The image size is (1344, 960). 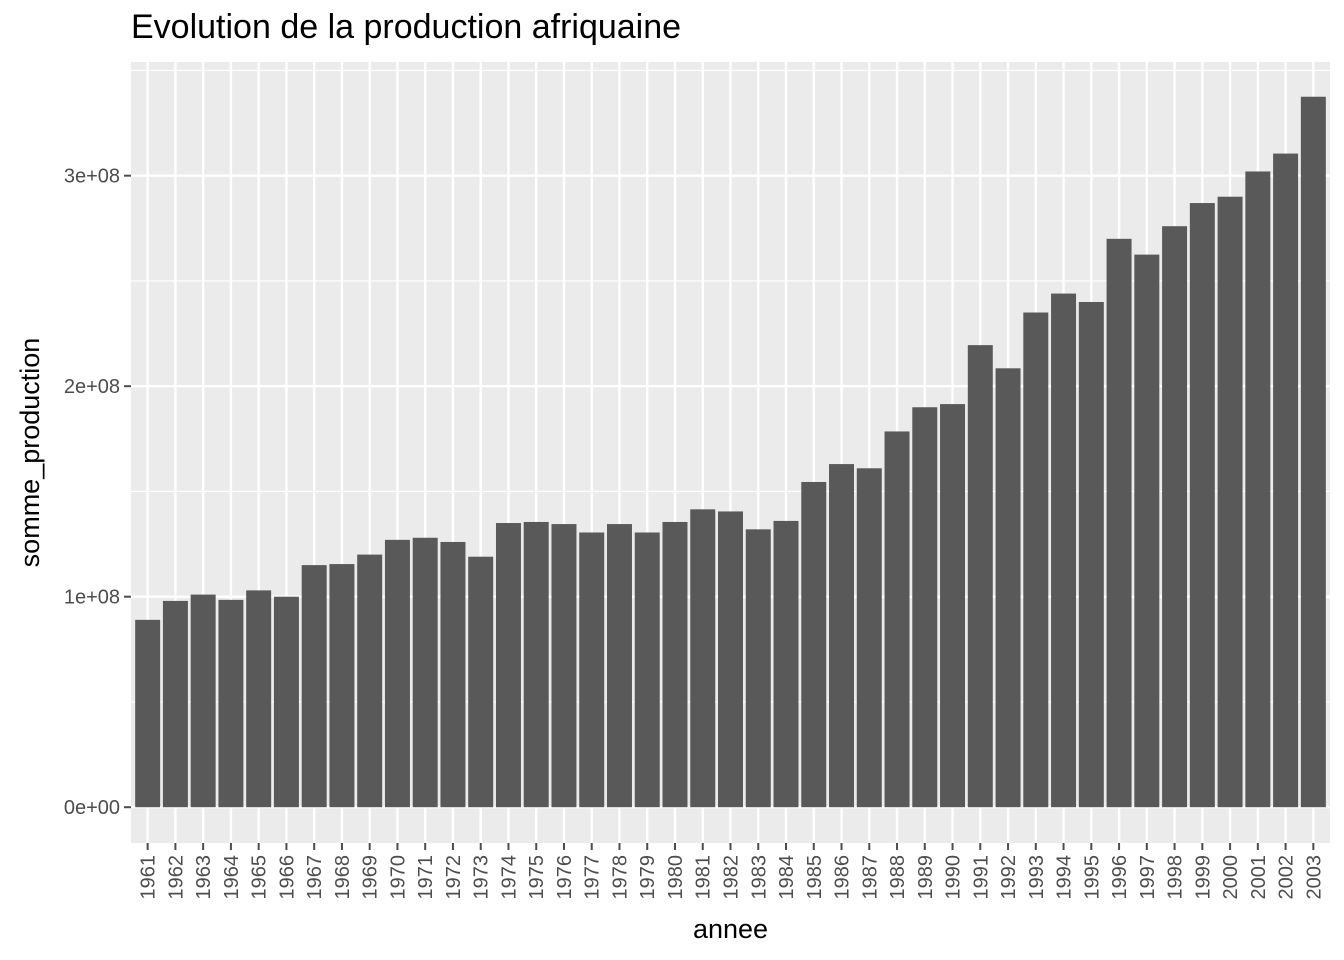 What do you see at coordinates (675, 664) in the screenshot?
I see `bar-1980` at bounding box center [675, 664].